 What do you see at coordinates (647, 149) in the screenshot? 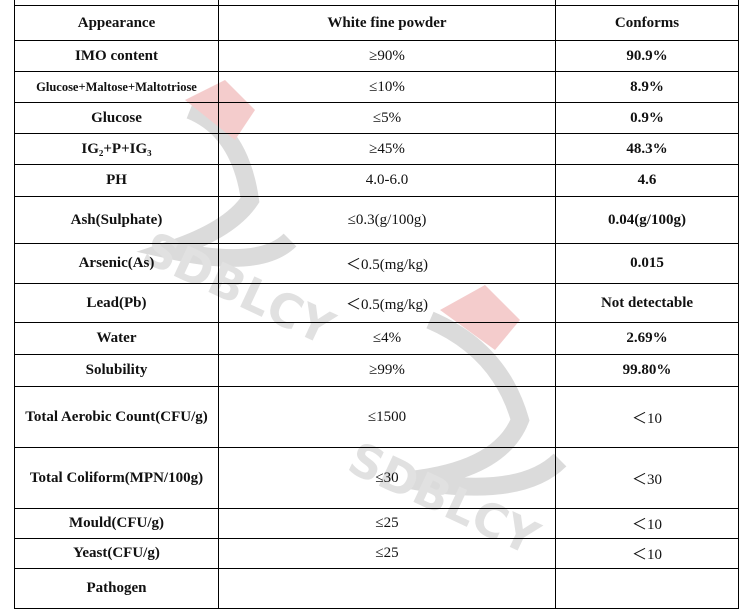
I see `cell-result: 48.3%` at bounding box center [647, 149].